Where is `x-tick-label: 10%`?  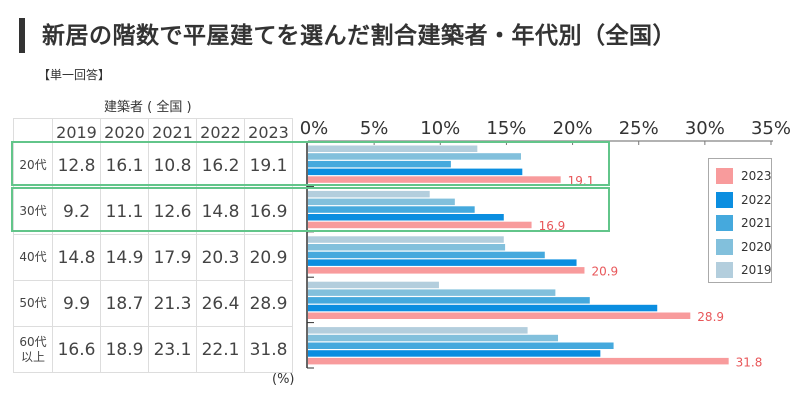
x-tick-label: 10% is located at coordinates (440, 128).